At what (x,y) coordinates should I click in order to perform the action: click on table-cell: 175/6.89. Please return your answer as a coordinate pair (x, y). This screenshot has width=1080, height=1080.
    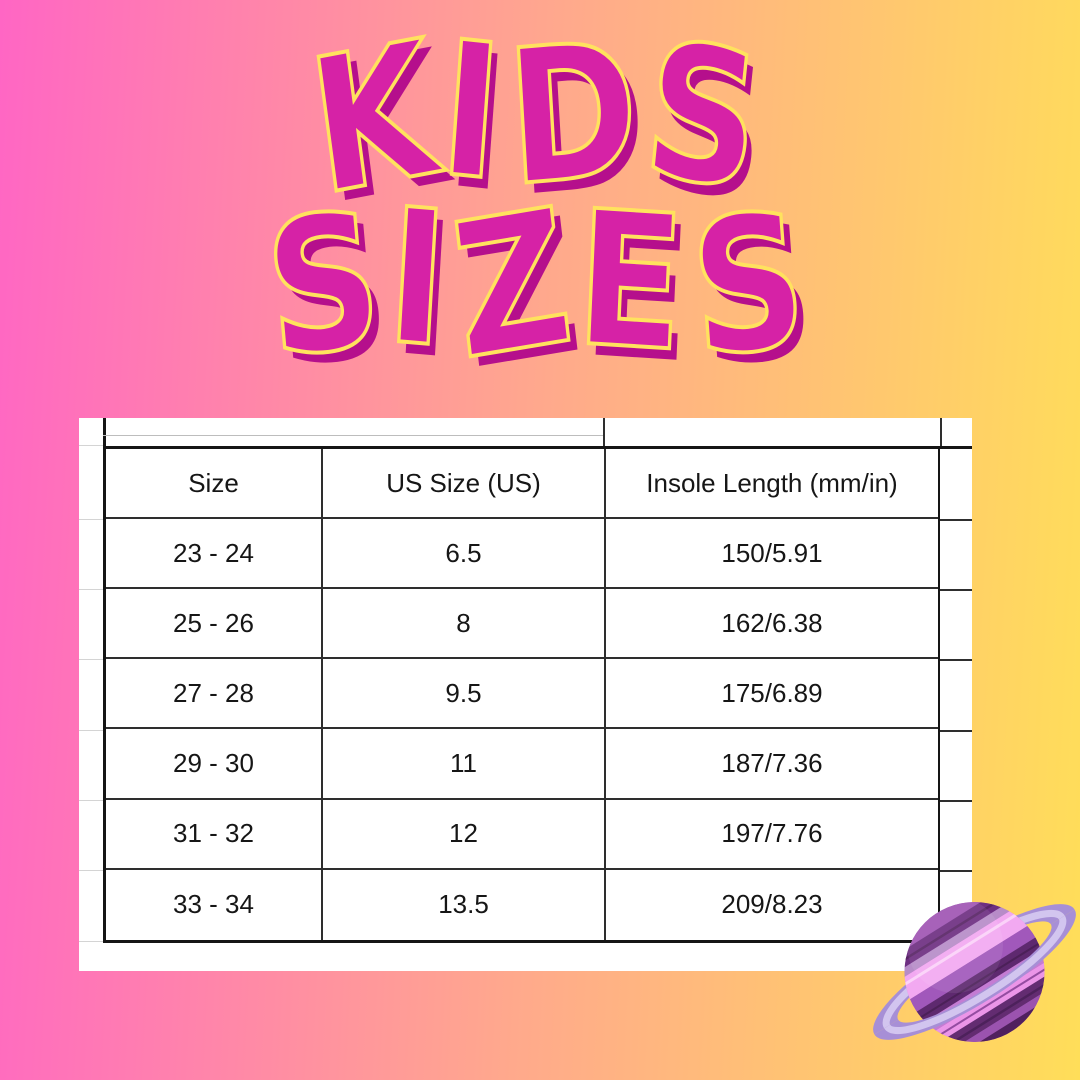
    Looking at the image, I should click on (772, 694).